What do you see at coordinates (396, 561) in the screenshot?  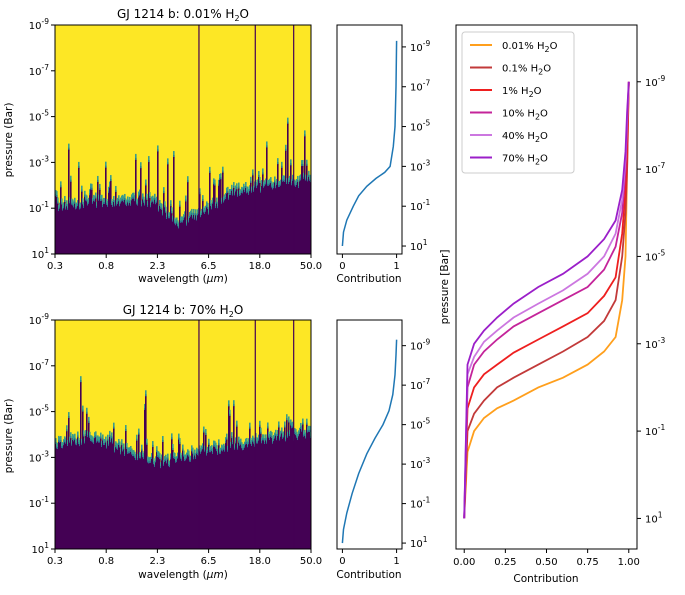 I see `x-tick-label: 1` at bounding box center [396, 561].